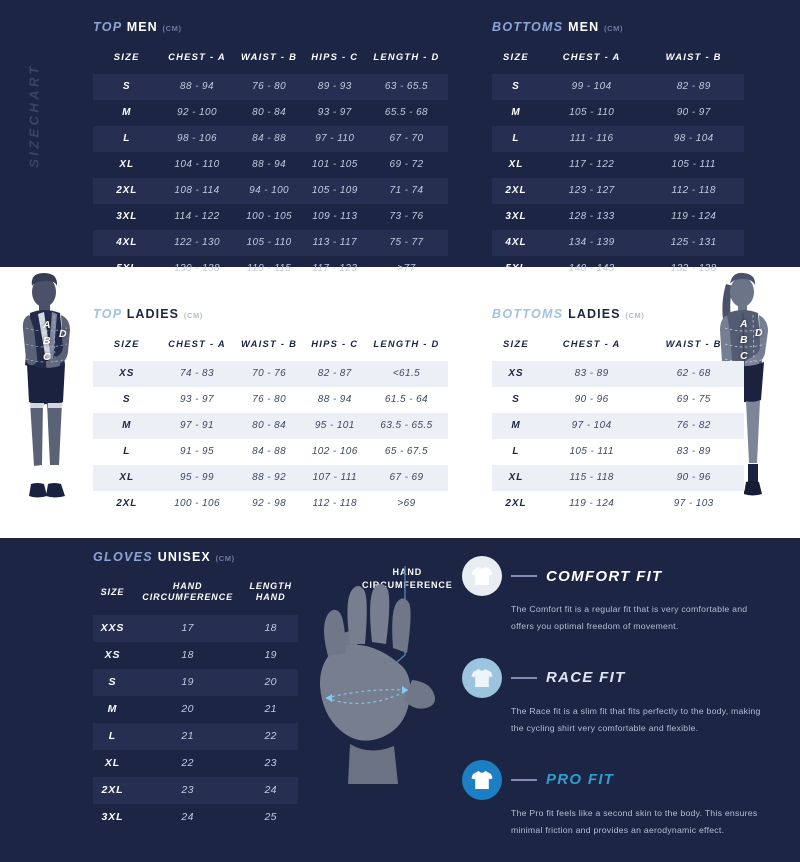  Describe the element at coordinates (612, 677) in the screenshot. I see `fit-header: RACE FIT` at that location.